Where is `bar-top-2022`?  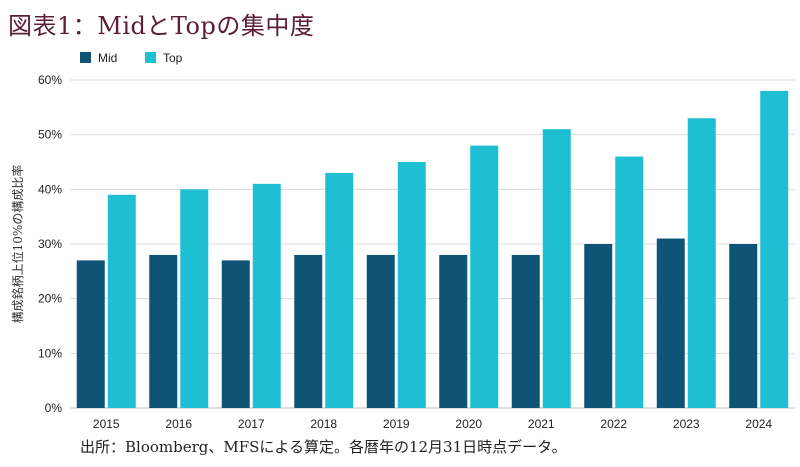 bar-top-2022 is located at coordinates (629, 282).